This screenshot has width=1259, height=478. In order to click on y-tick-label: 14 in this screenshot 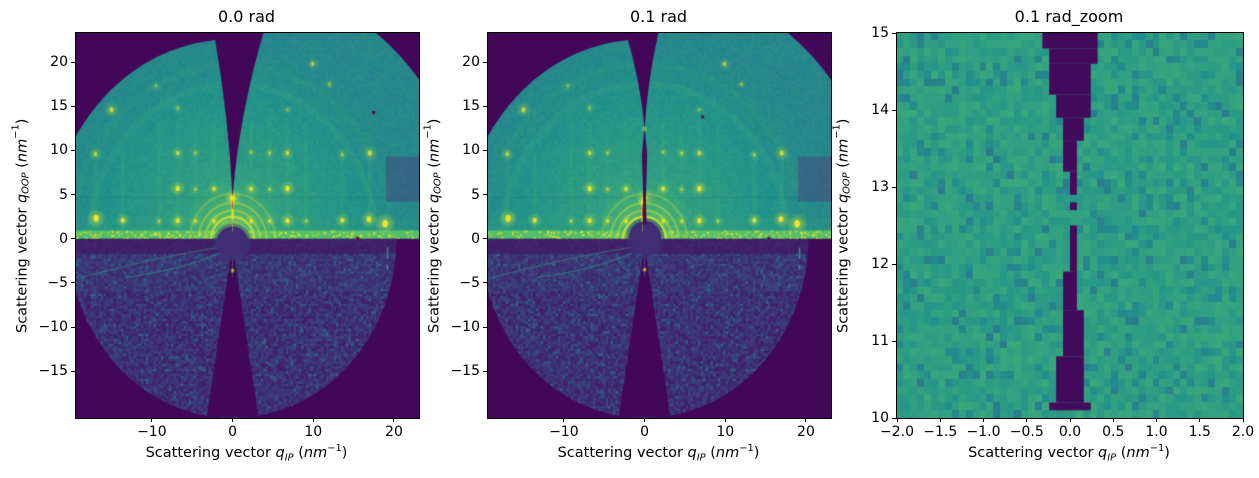, I will do `click(880, 110)`.